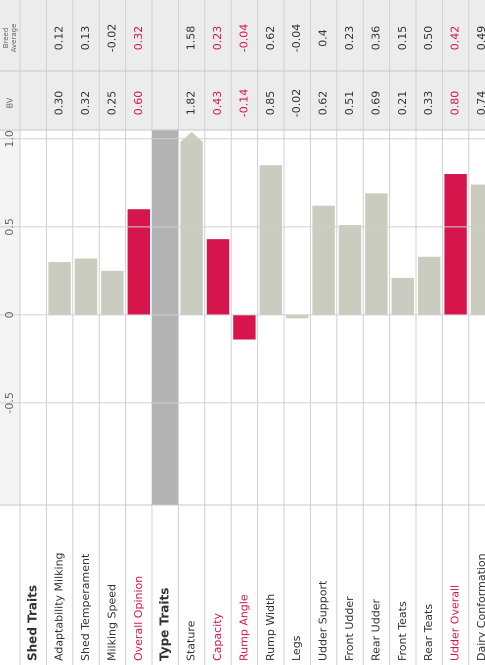 This screenshot has width=485, height=665. I want to click on bv-value: -0.02, so click(296, 103).